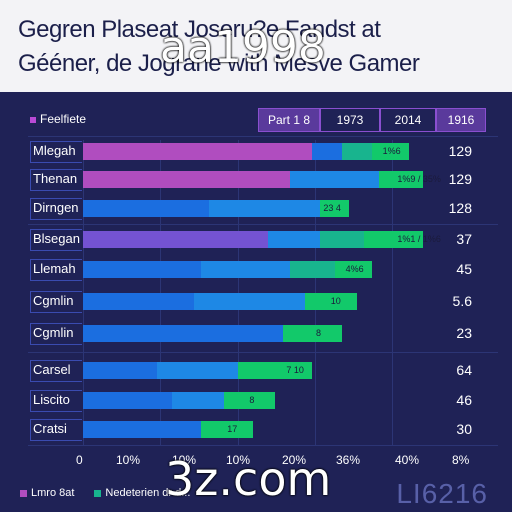  I want to click on row-label: Liscito, so click(51, 399).